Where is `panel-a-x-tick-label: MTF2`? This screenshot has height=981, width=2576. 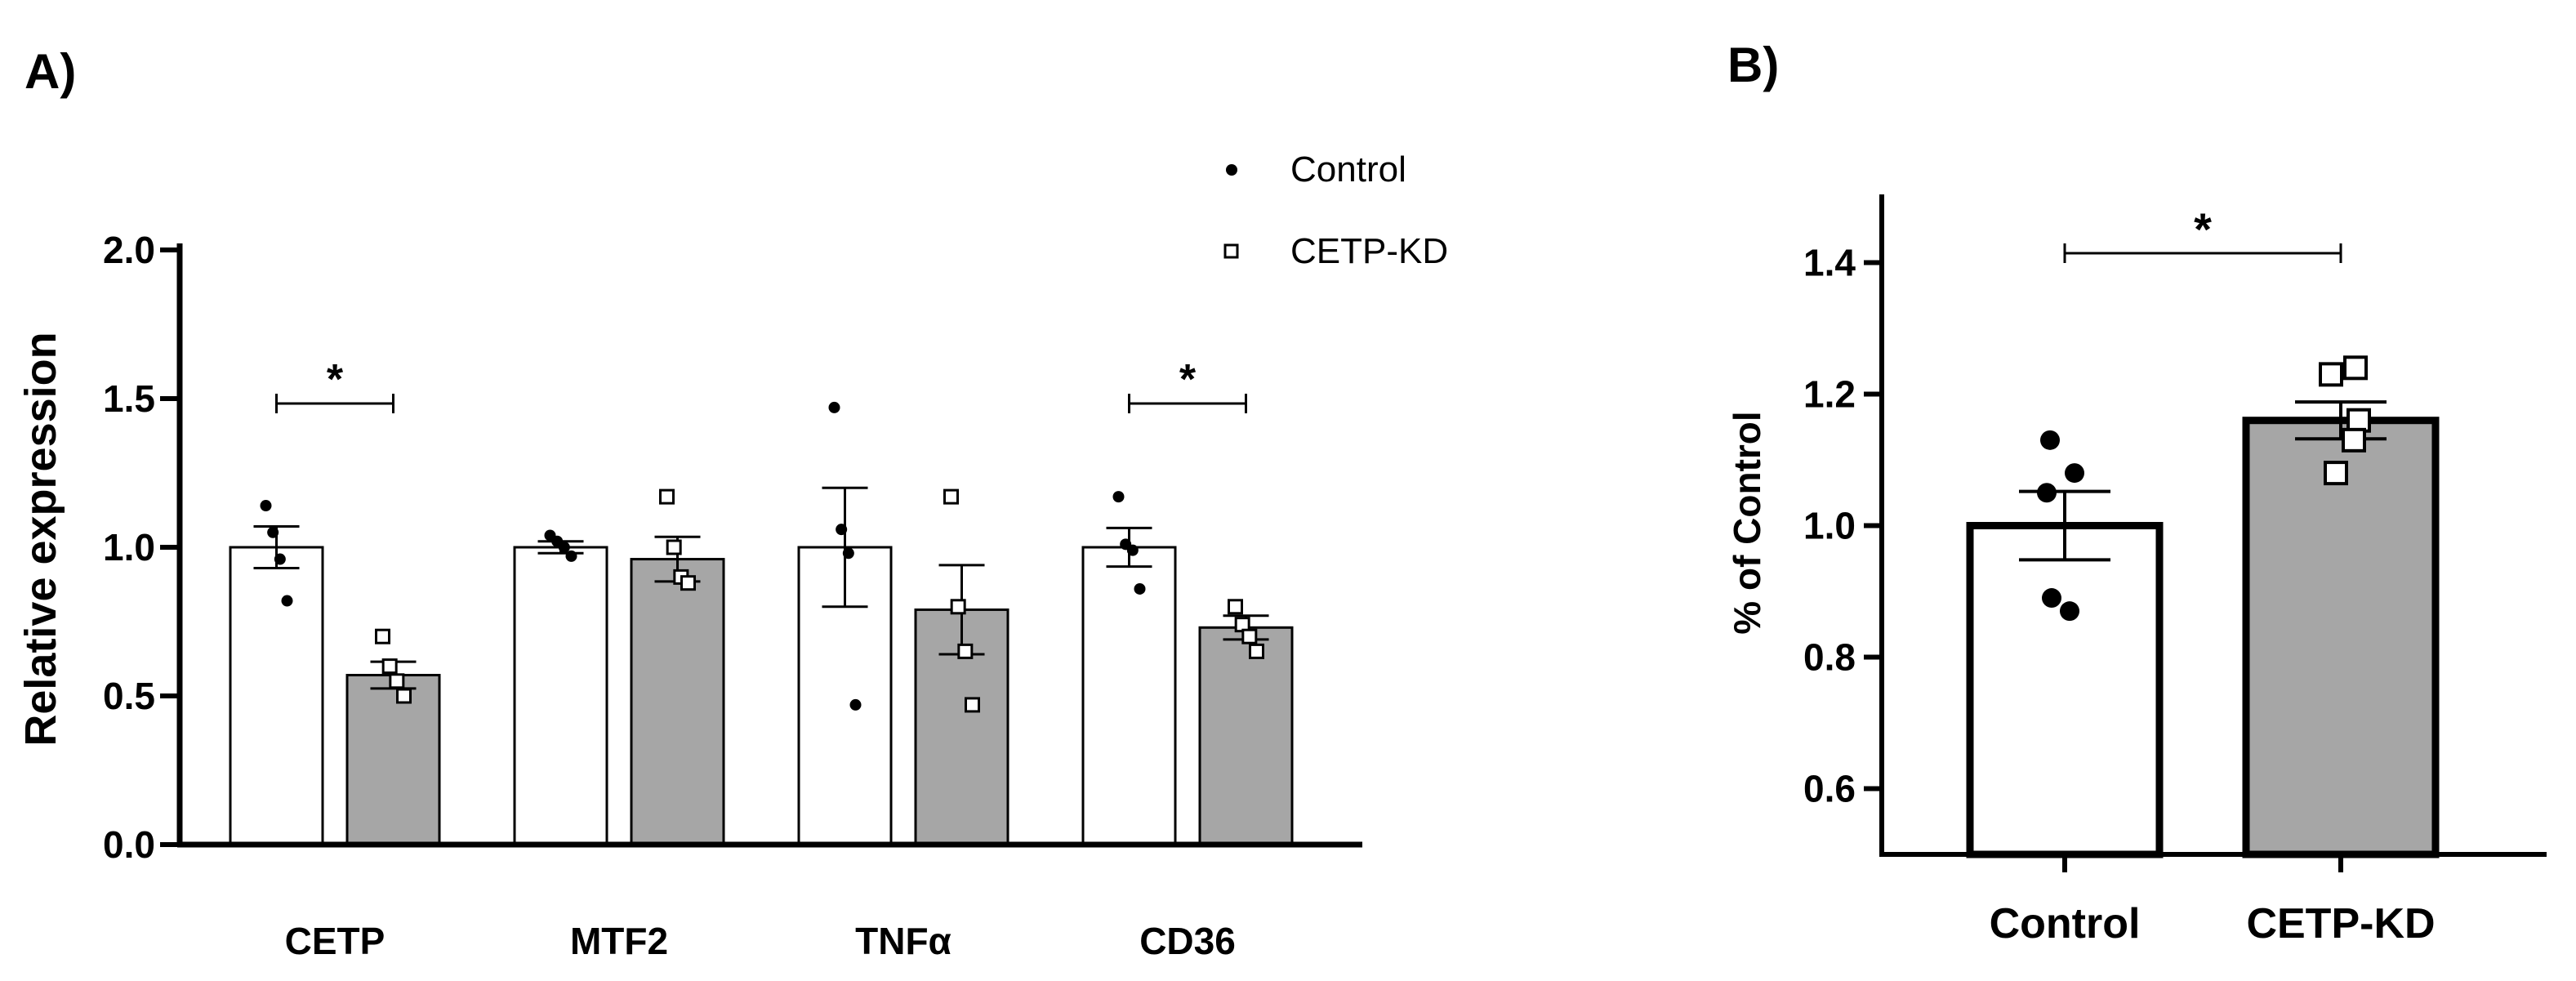
panel-a-x-tick-label: MTF2 is located at coordinates (619, 941).